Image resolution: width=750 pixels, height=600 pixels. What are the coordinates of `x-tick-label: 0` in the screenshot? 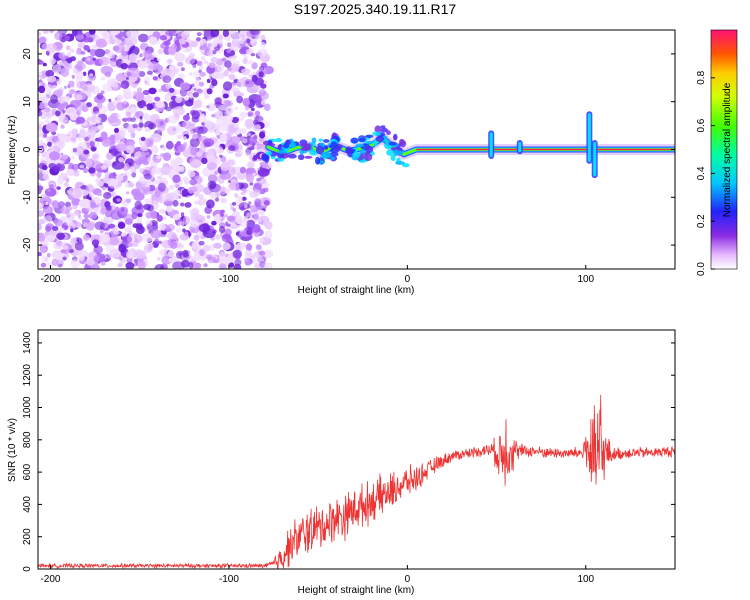 It's located at (408, 279).